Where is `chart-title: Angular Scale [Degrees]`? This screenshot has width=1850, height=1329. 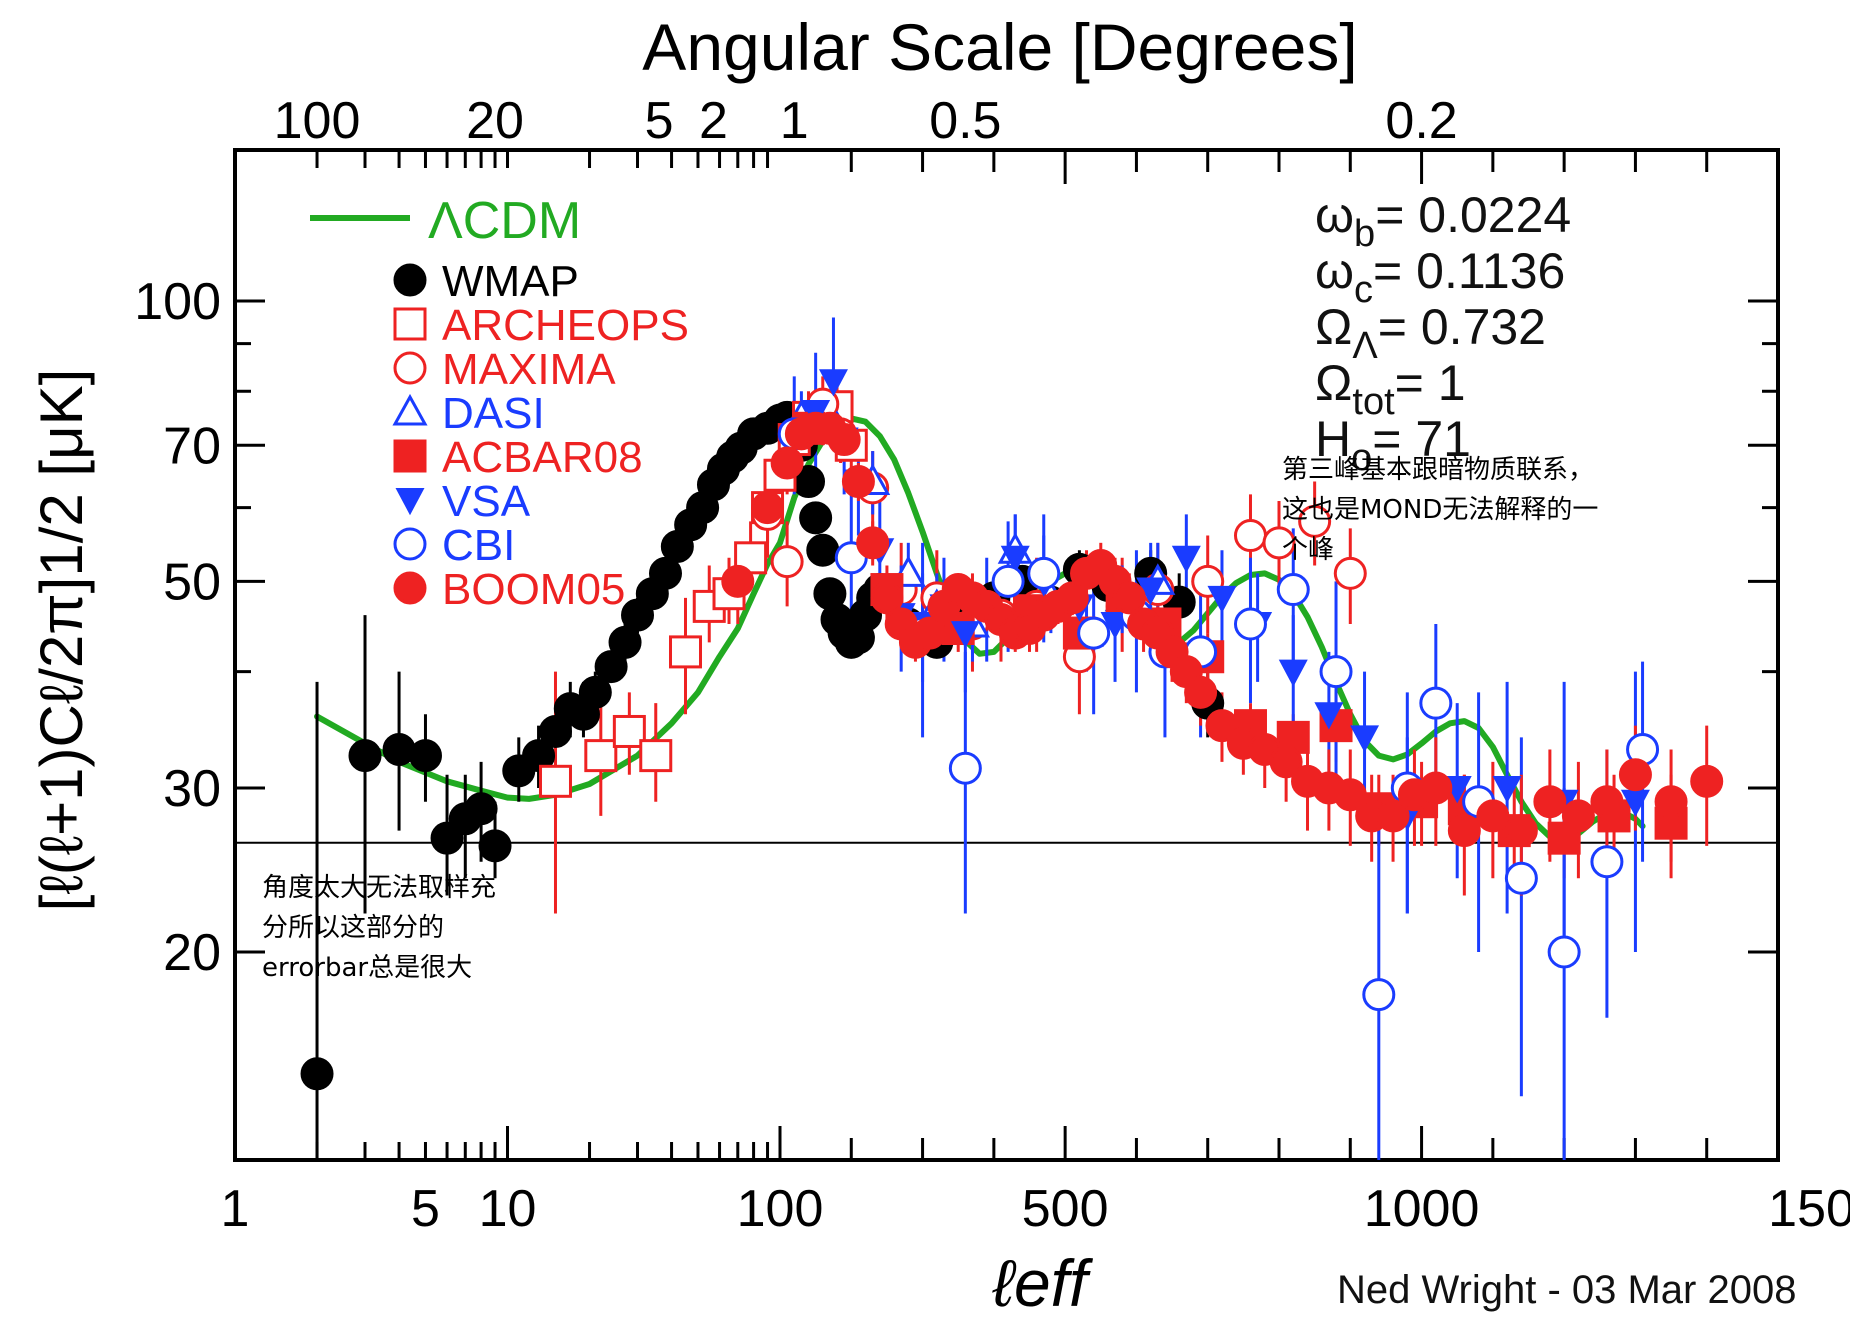 chart-title: Angular Scale [Degrees] is located at coordinates (999, 47).